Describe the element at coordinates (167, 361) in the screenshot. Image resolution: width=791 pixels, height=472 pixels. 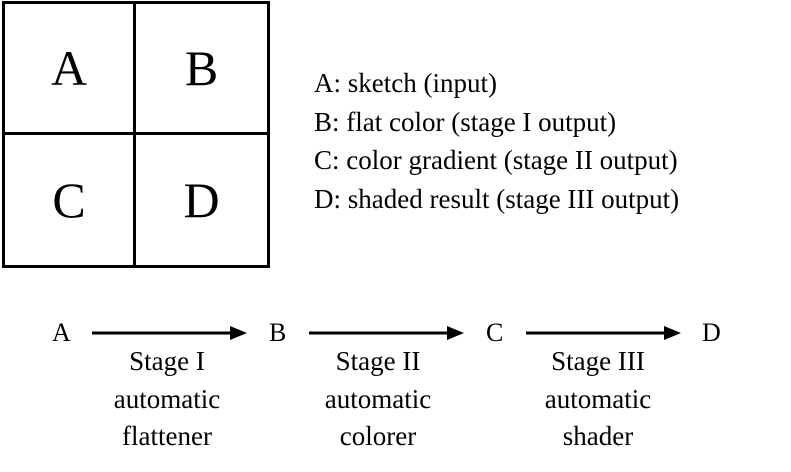
I see `stage-1-title: Stage I` at that location.